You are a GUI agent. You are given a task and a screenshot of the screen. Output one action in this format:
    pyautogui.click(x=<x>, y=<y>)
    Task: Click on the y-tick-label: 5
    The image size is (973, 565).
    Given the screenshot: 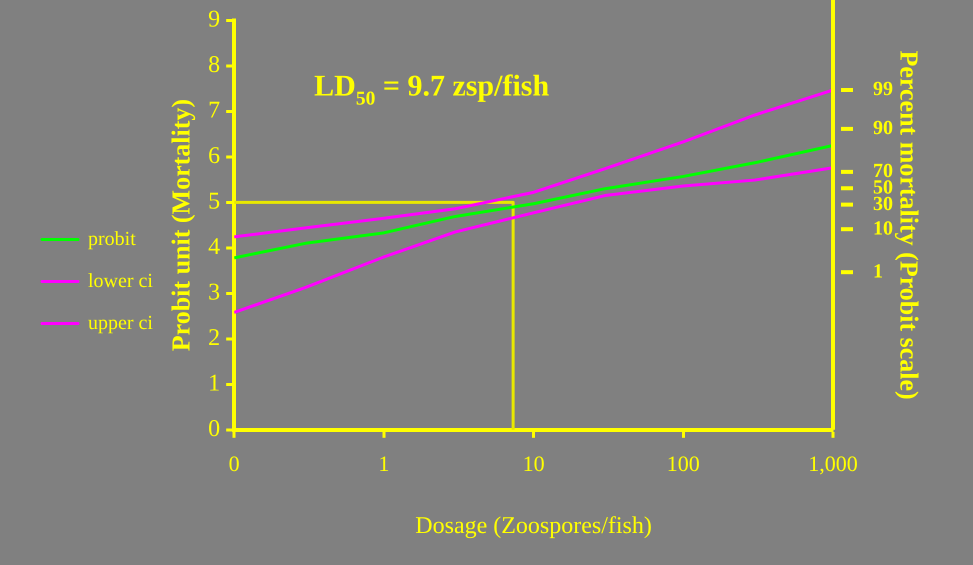 What is the action you would take?
    pyautogui.click(x=214, y=201)
    